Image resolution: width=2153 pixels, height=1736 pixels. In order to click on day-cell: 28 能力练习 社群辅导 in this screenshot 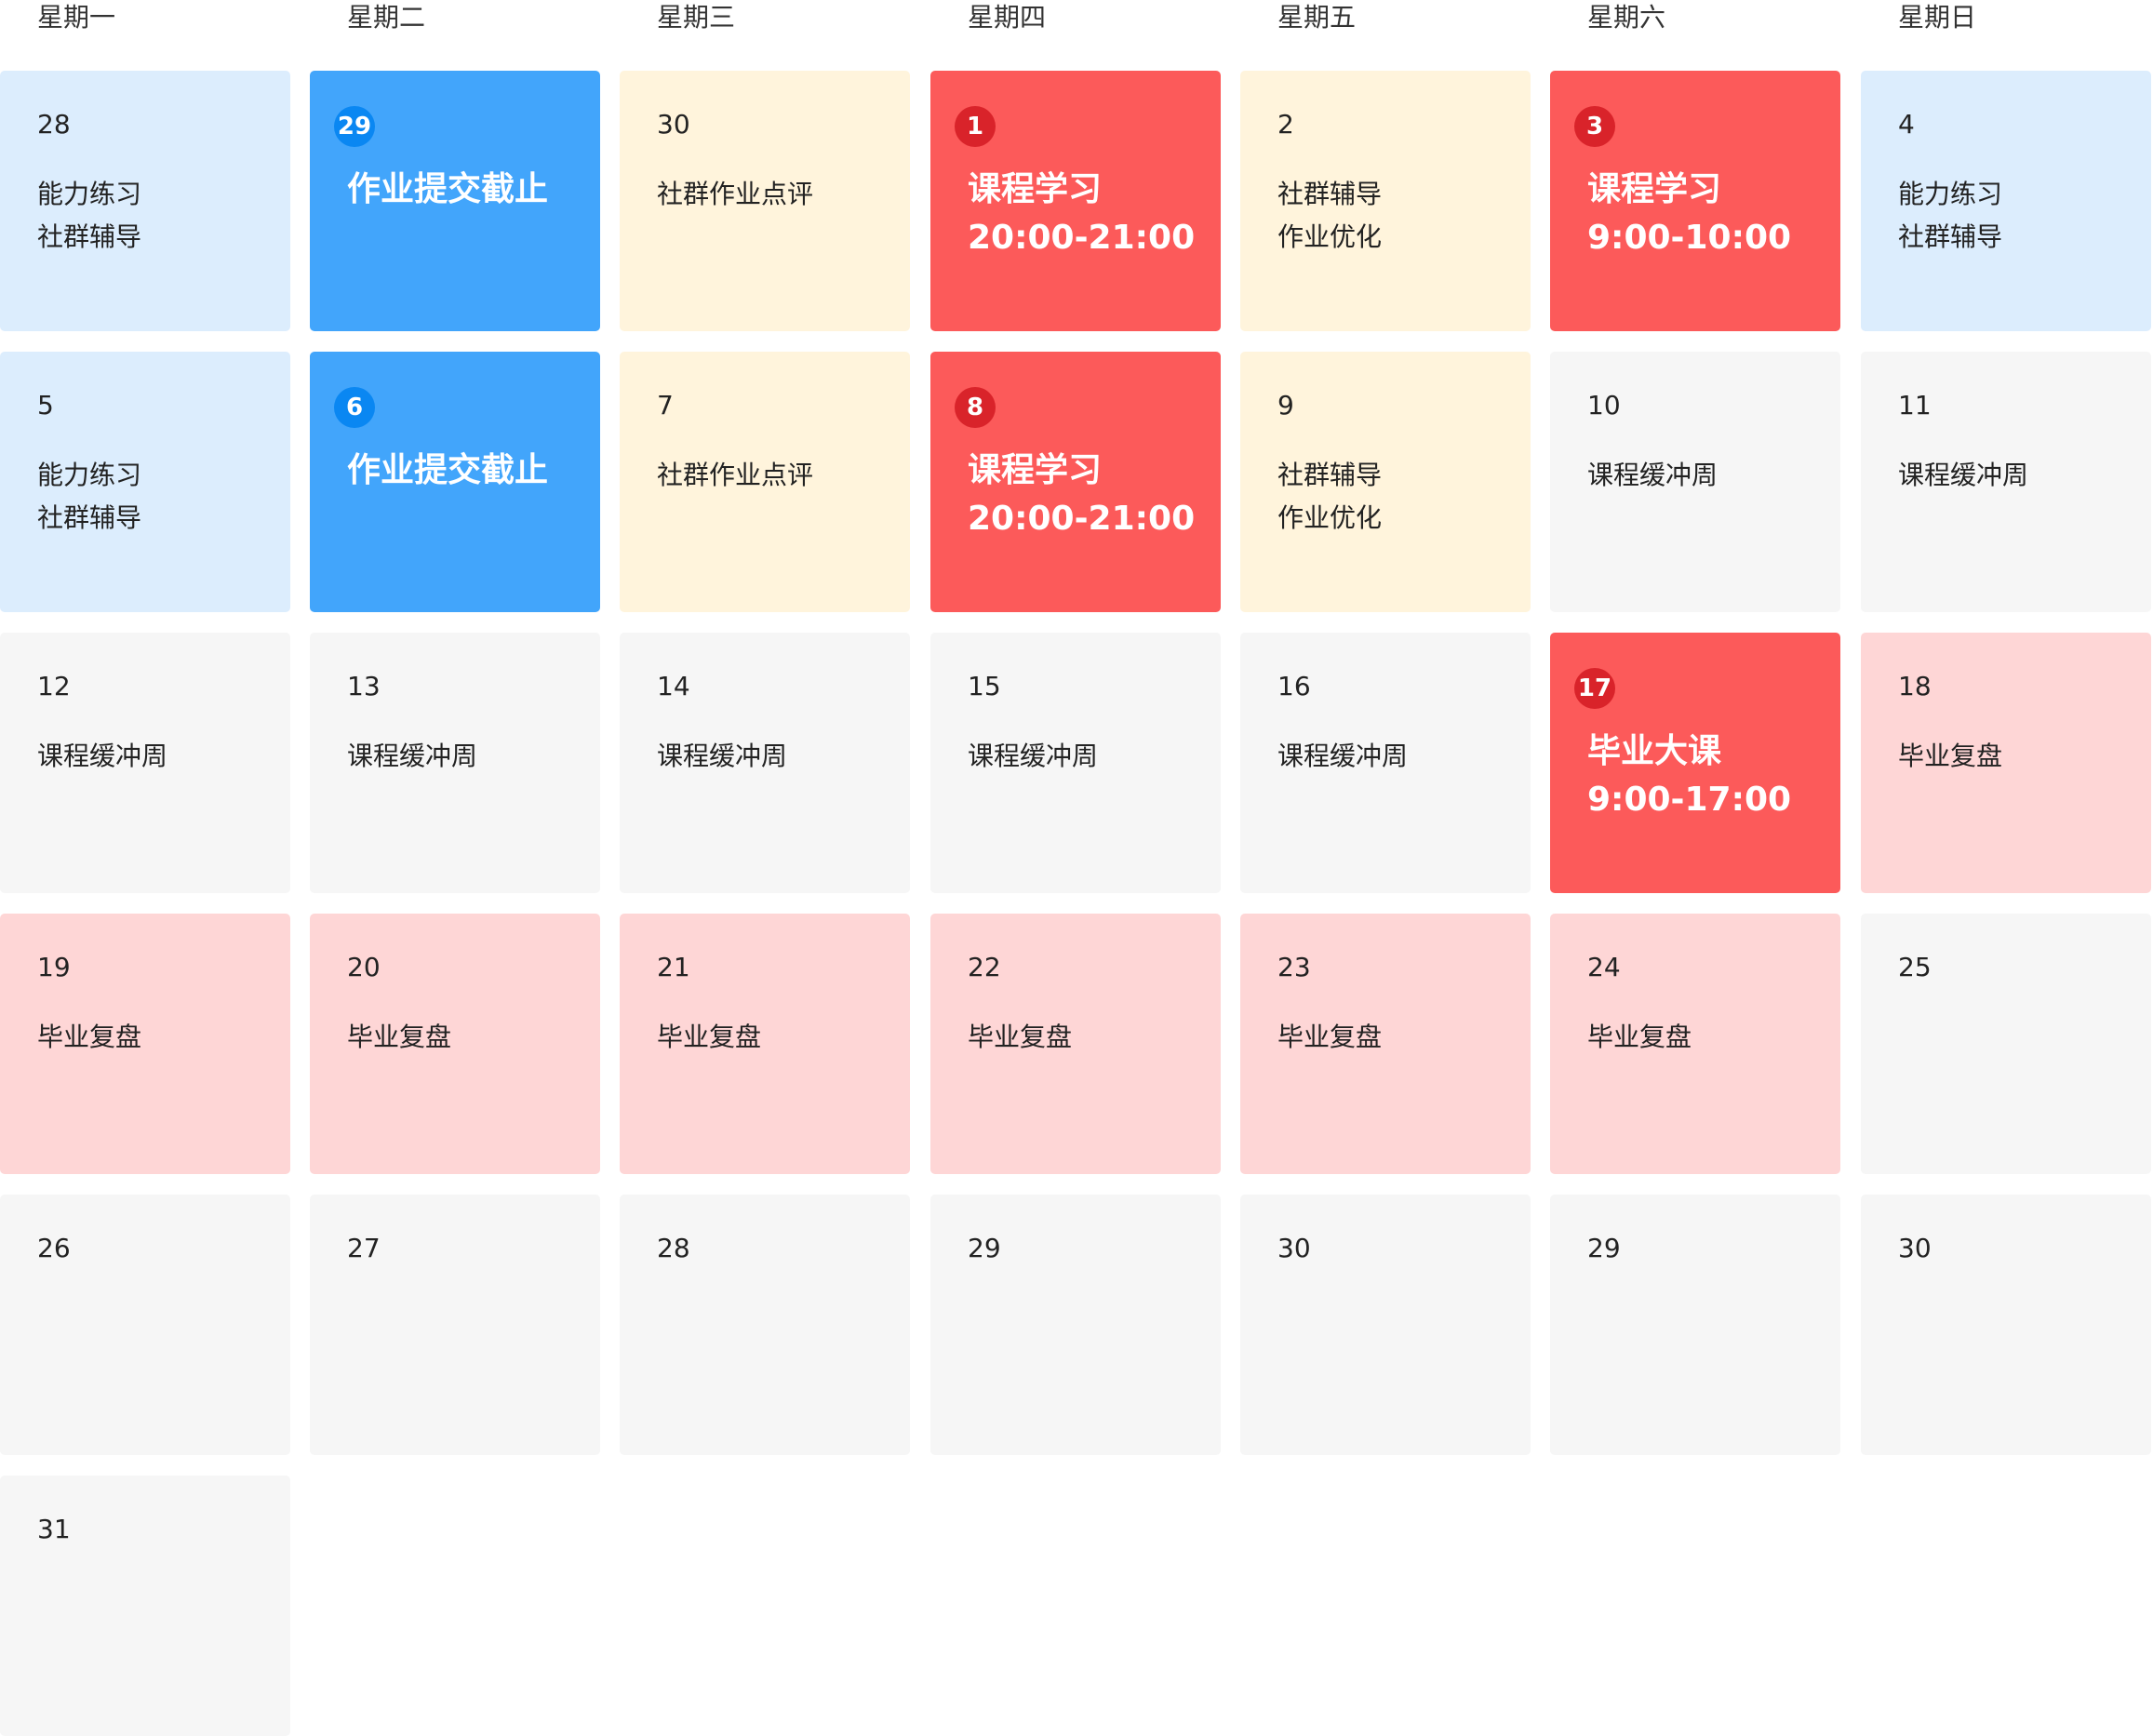, I will do `click(145, 201)`.